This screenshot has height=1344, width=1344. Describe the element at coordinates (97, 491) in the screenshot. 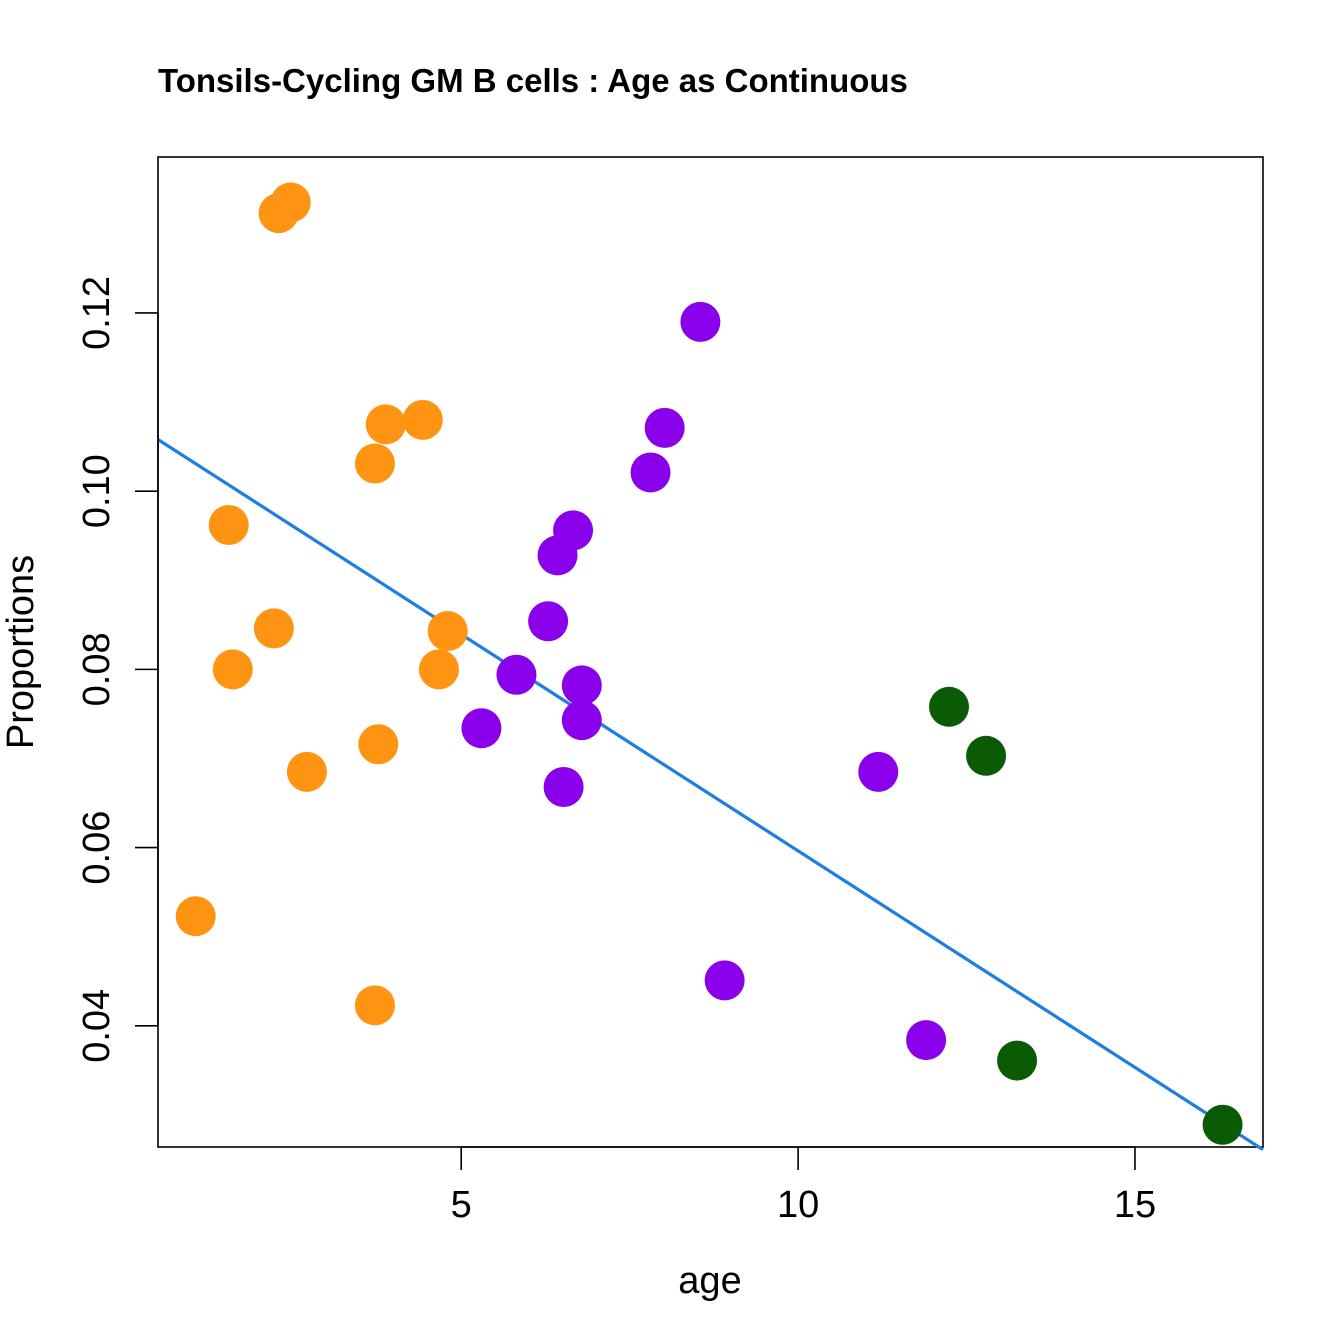

I see `y-tick-label: 0.10` at that location.